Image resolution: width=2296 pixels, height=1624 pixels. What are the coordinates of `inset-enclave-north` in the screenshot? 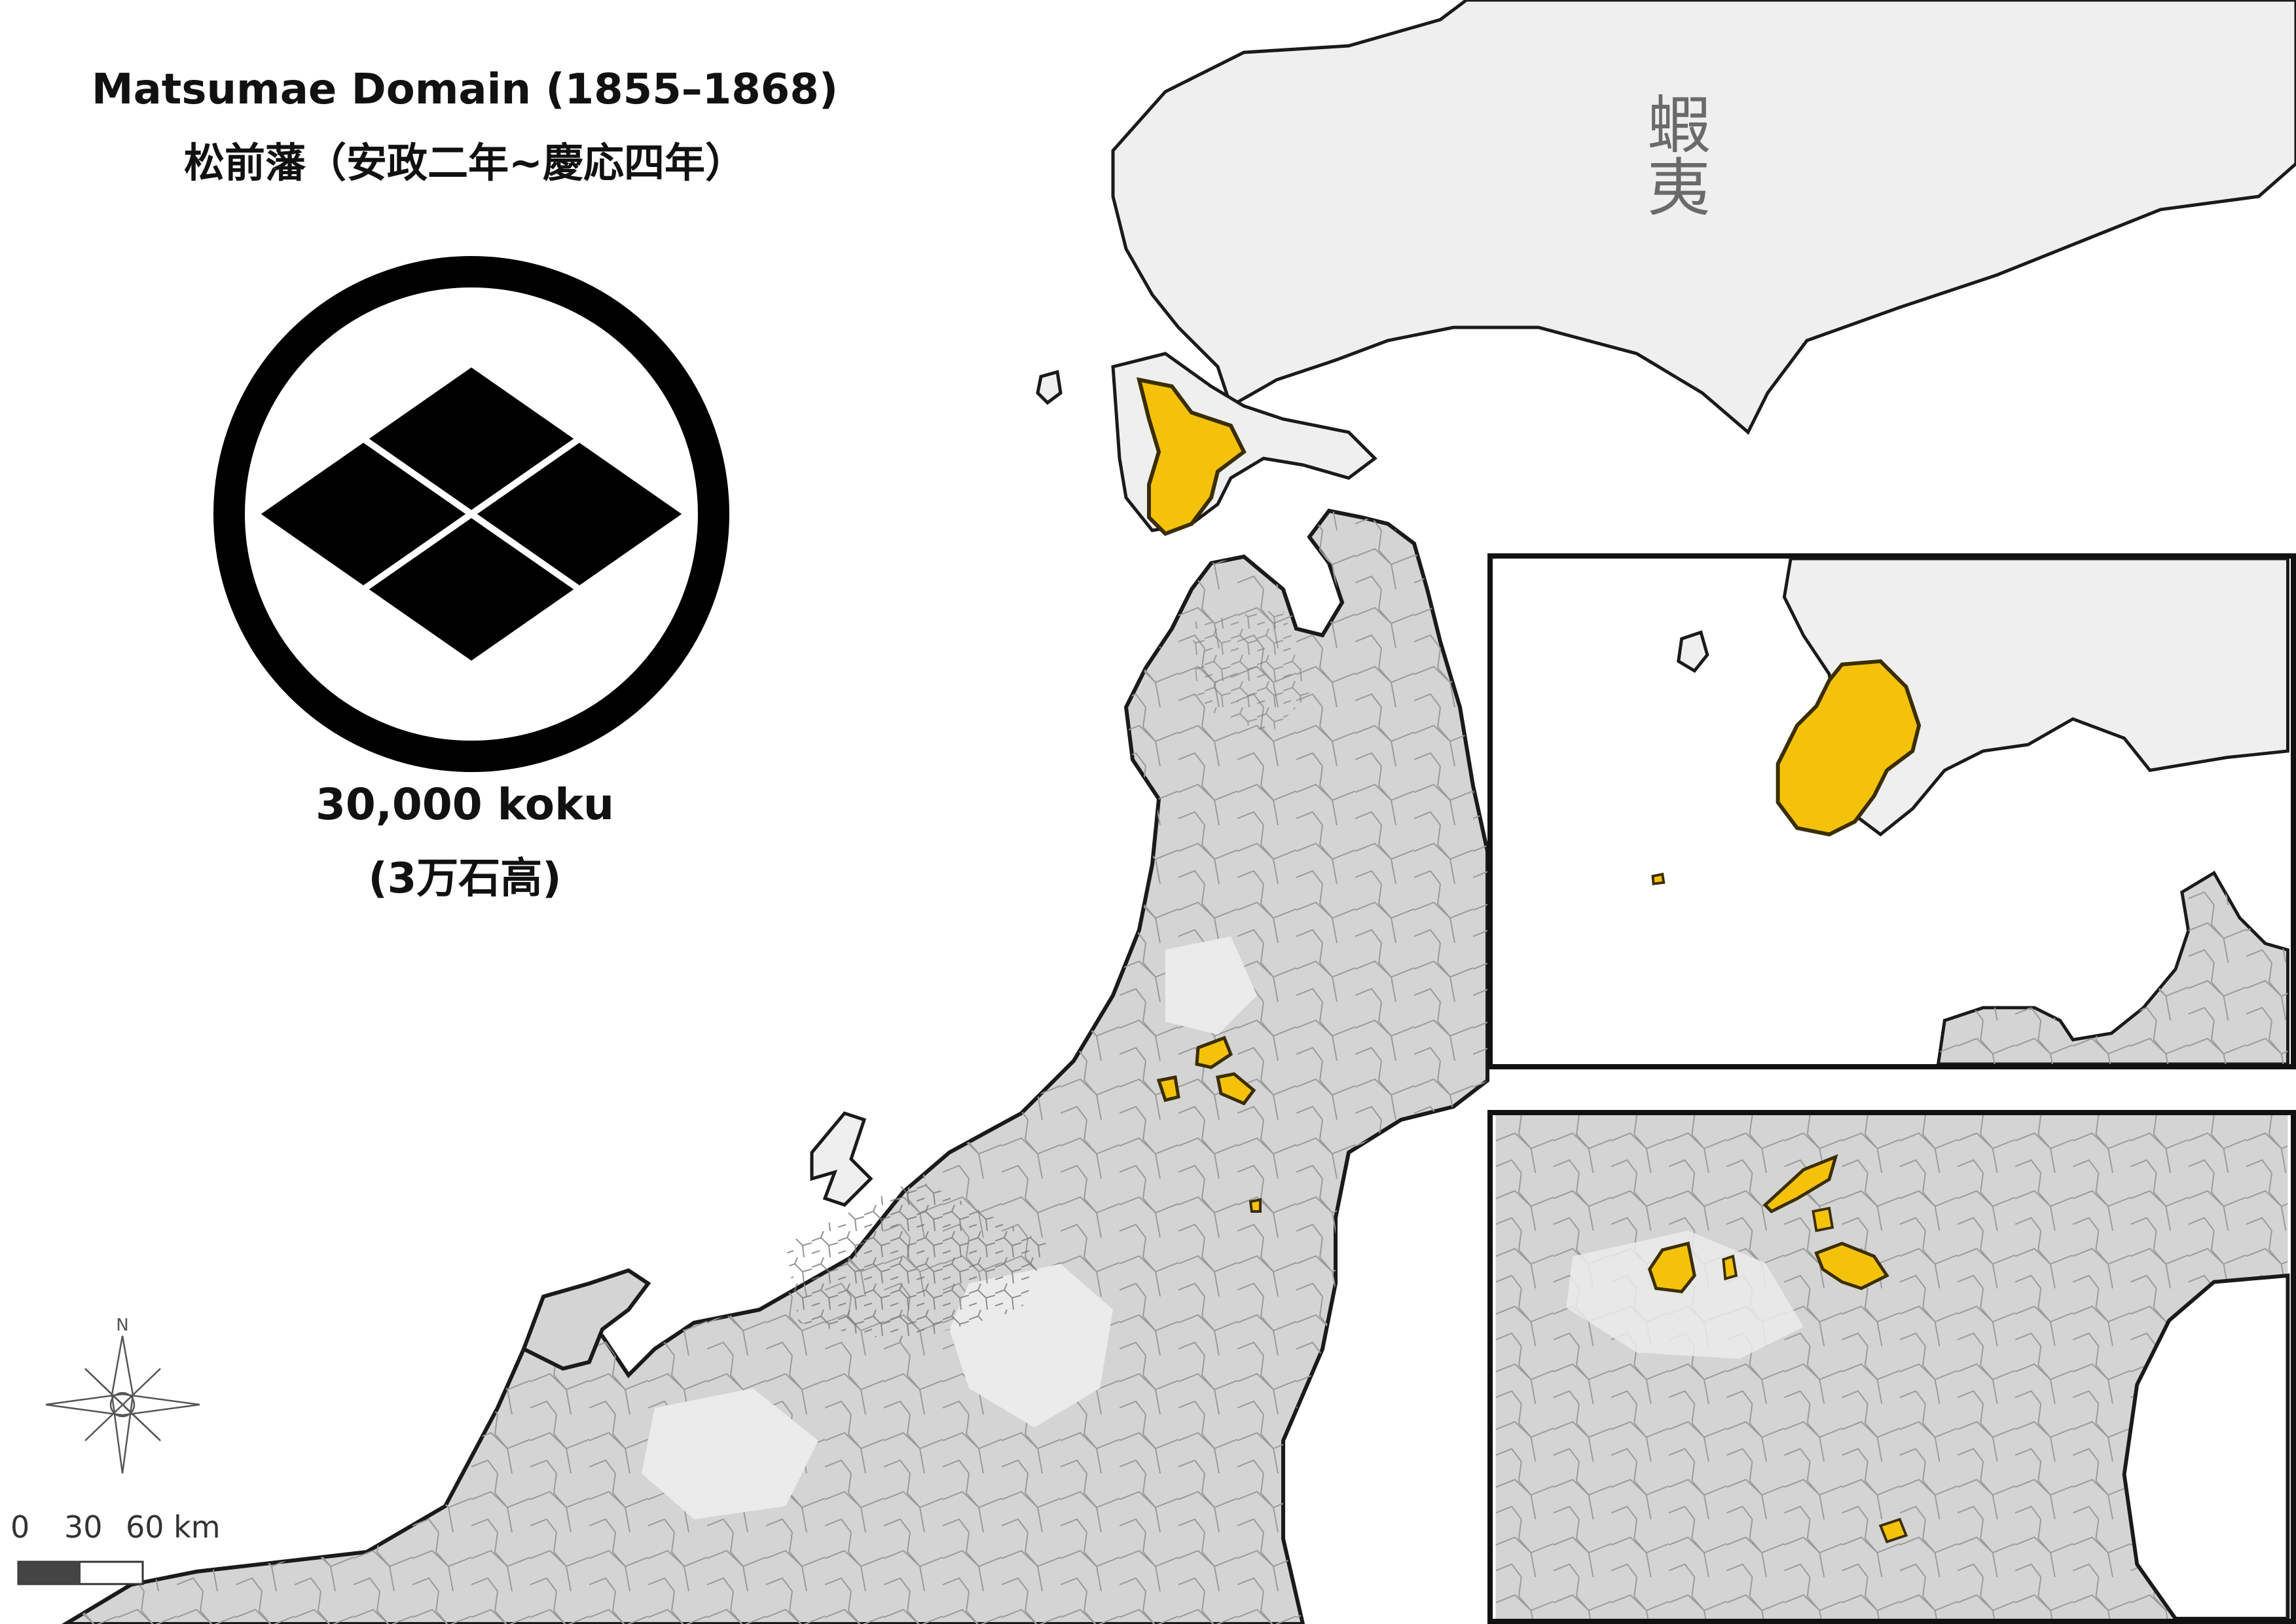 It's located at (1800, 1183).